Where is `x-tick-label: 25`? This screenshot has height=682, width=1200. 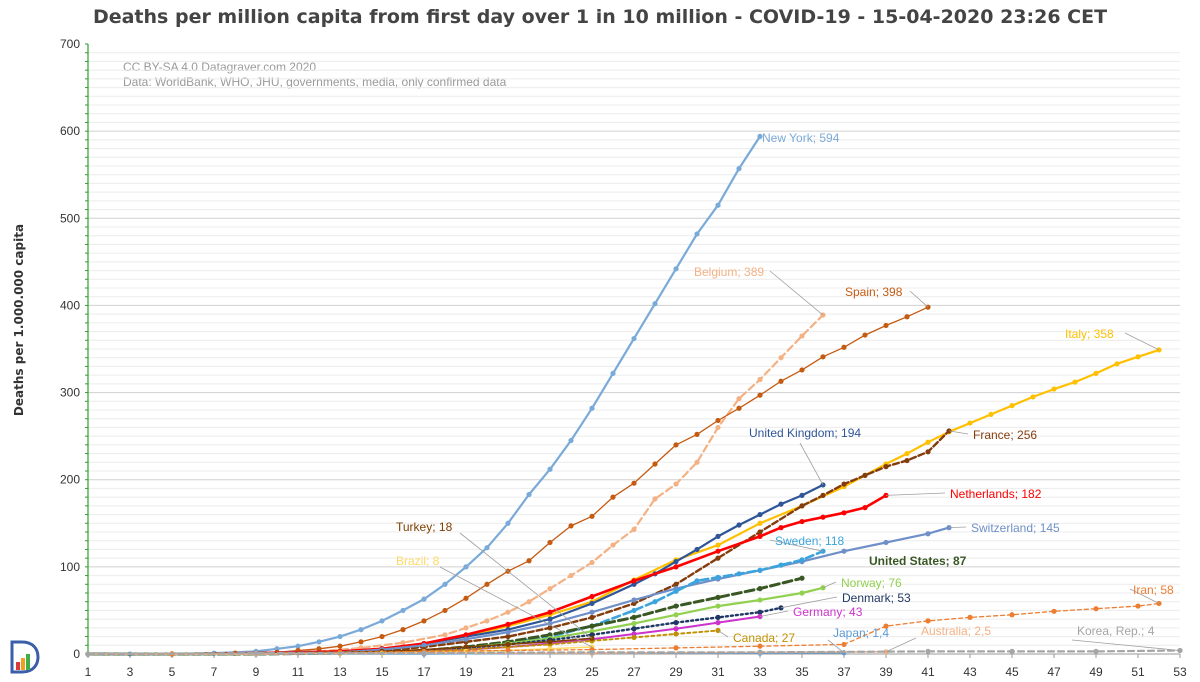 x-tick-label: 25 is located at coordinates (592, 672).